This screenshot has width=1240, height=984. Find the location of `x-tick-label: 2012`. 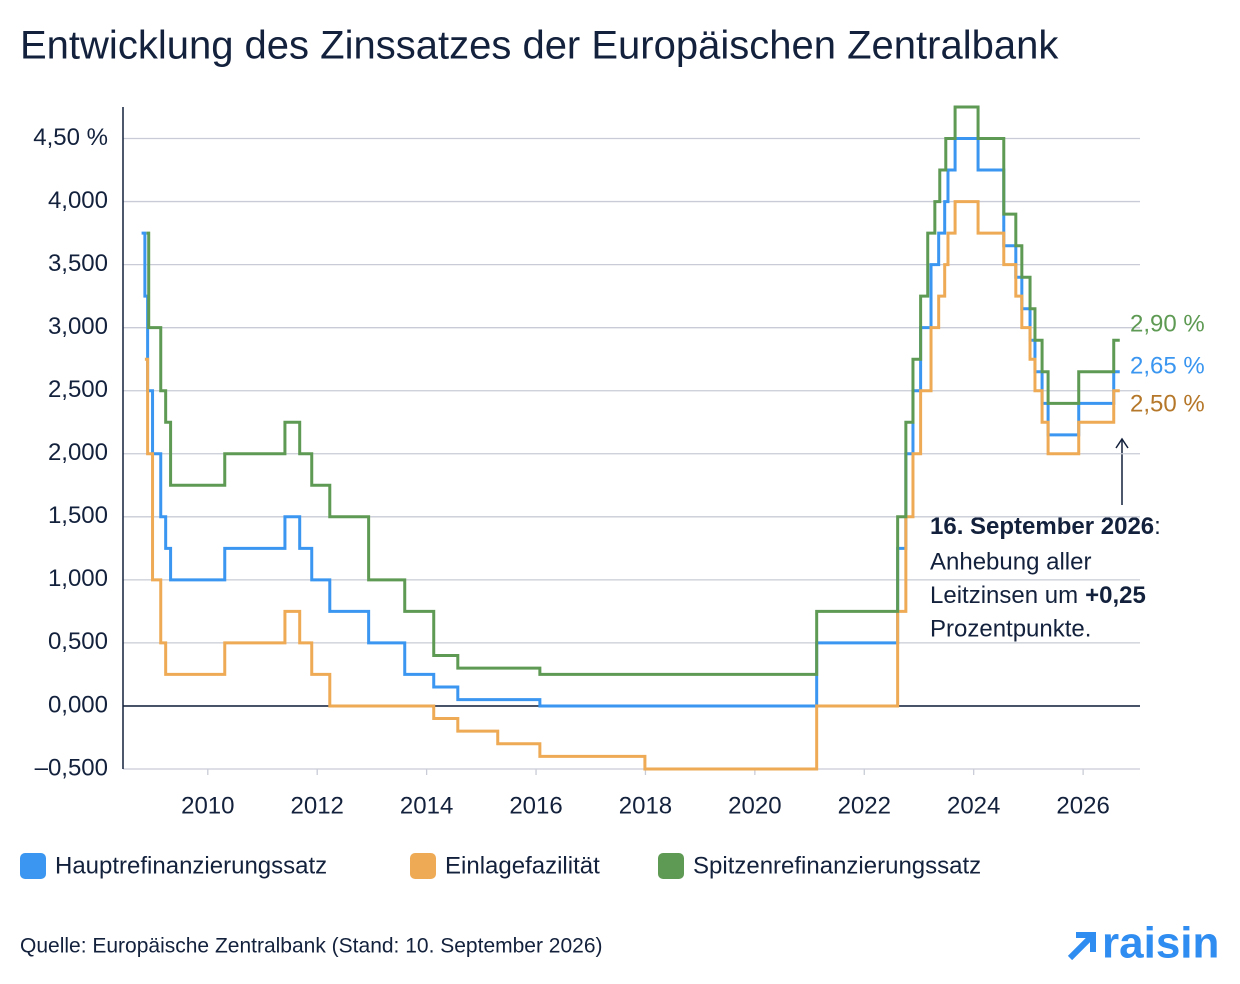

x-tick-label: 2012 is located at coordinates (317, 805).